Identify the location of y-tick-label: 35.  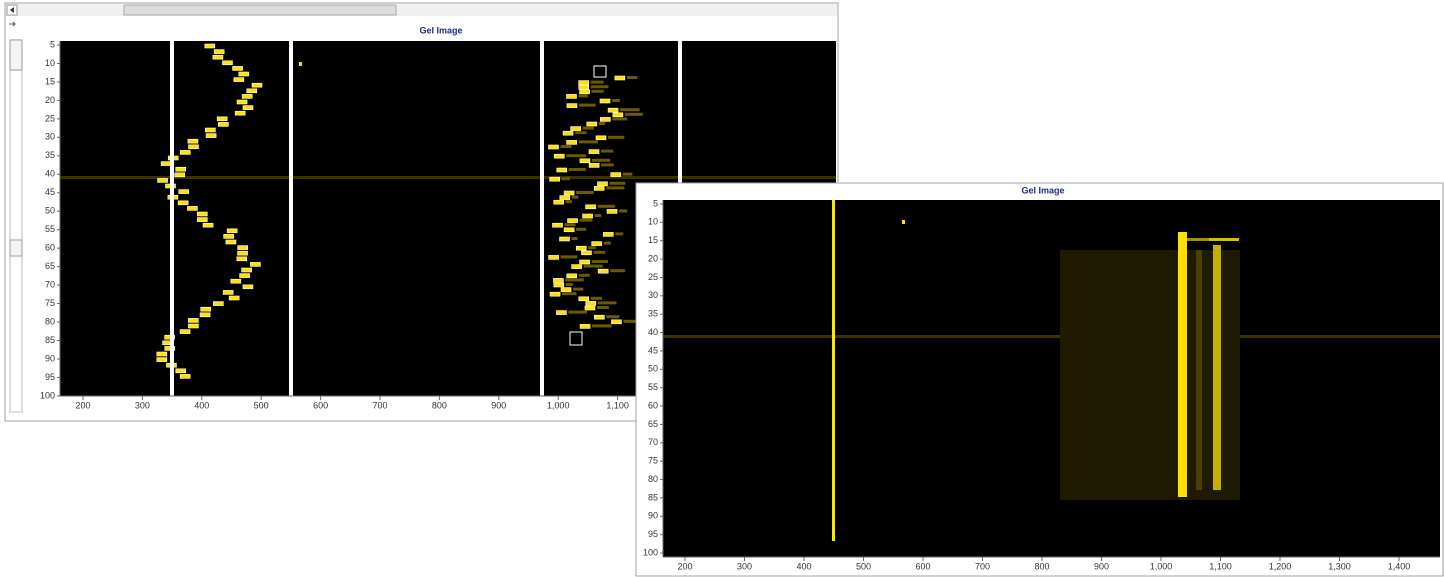
(653, 314).